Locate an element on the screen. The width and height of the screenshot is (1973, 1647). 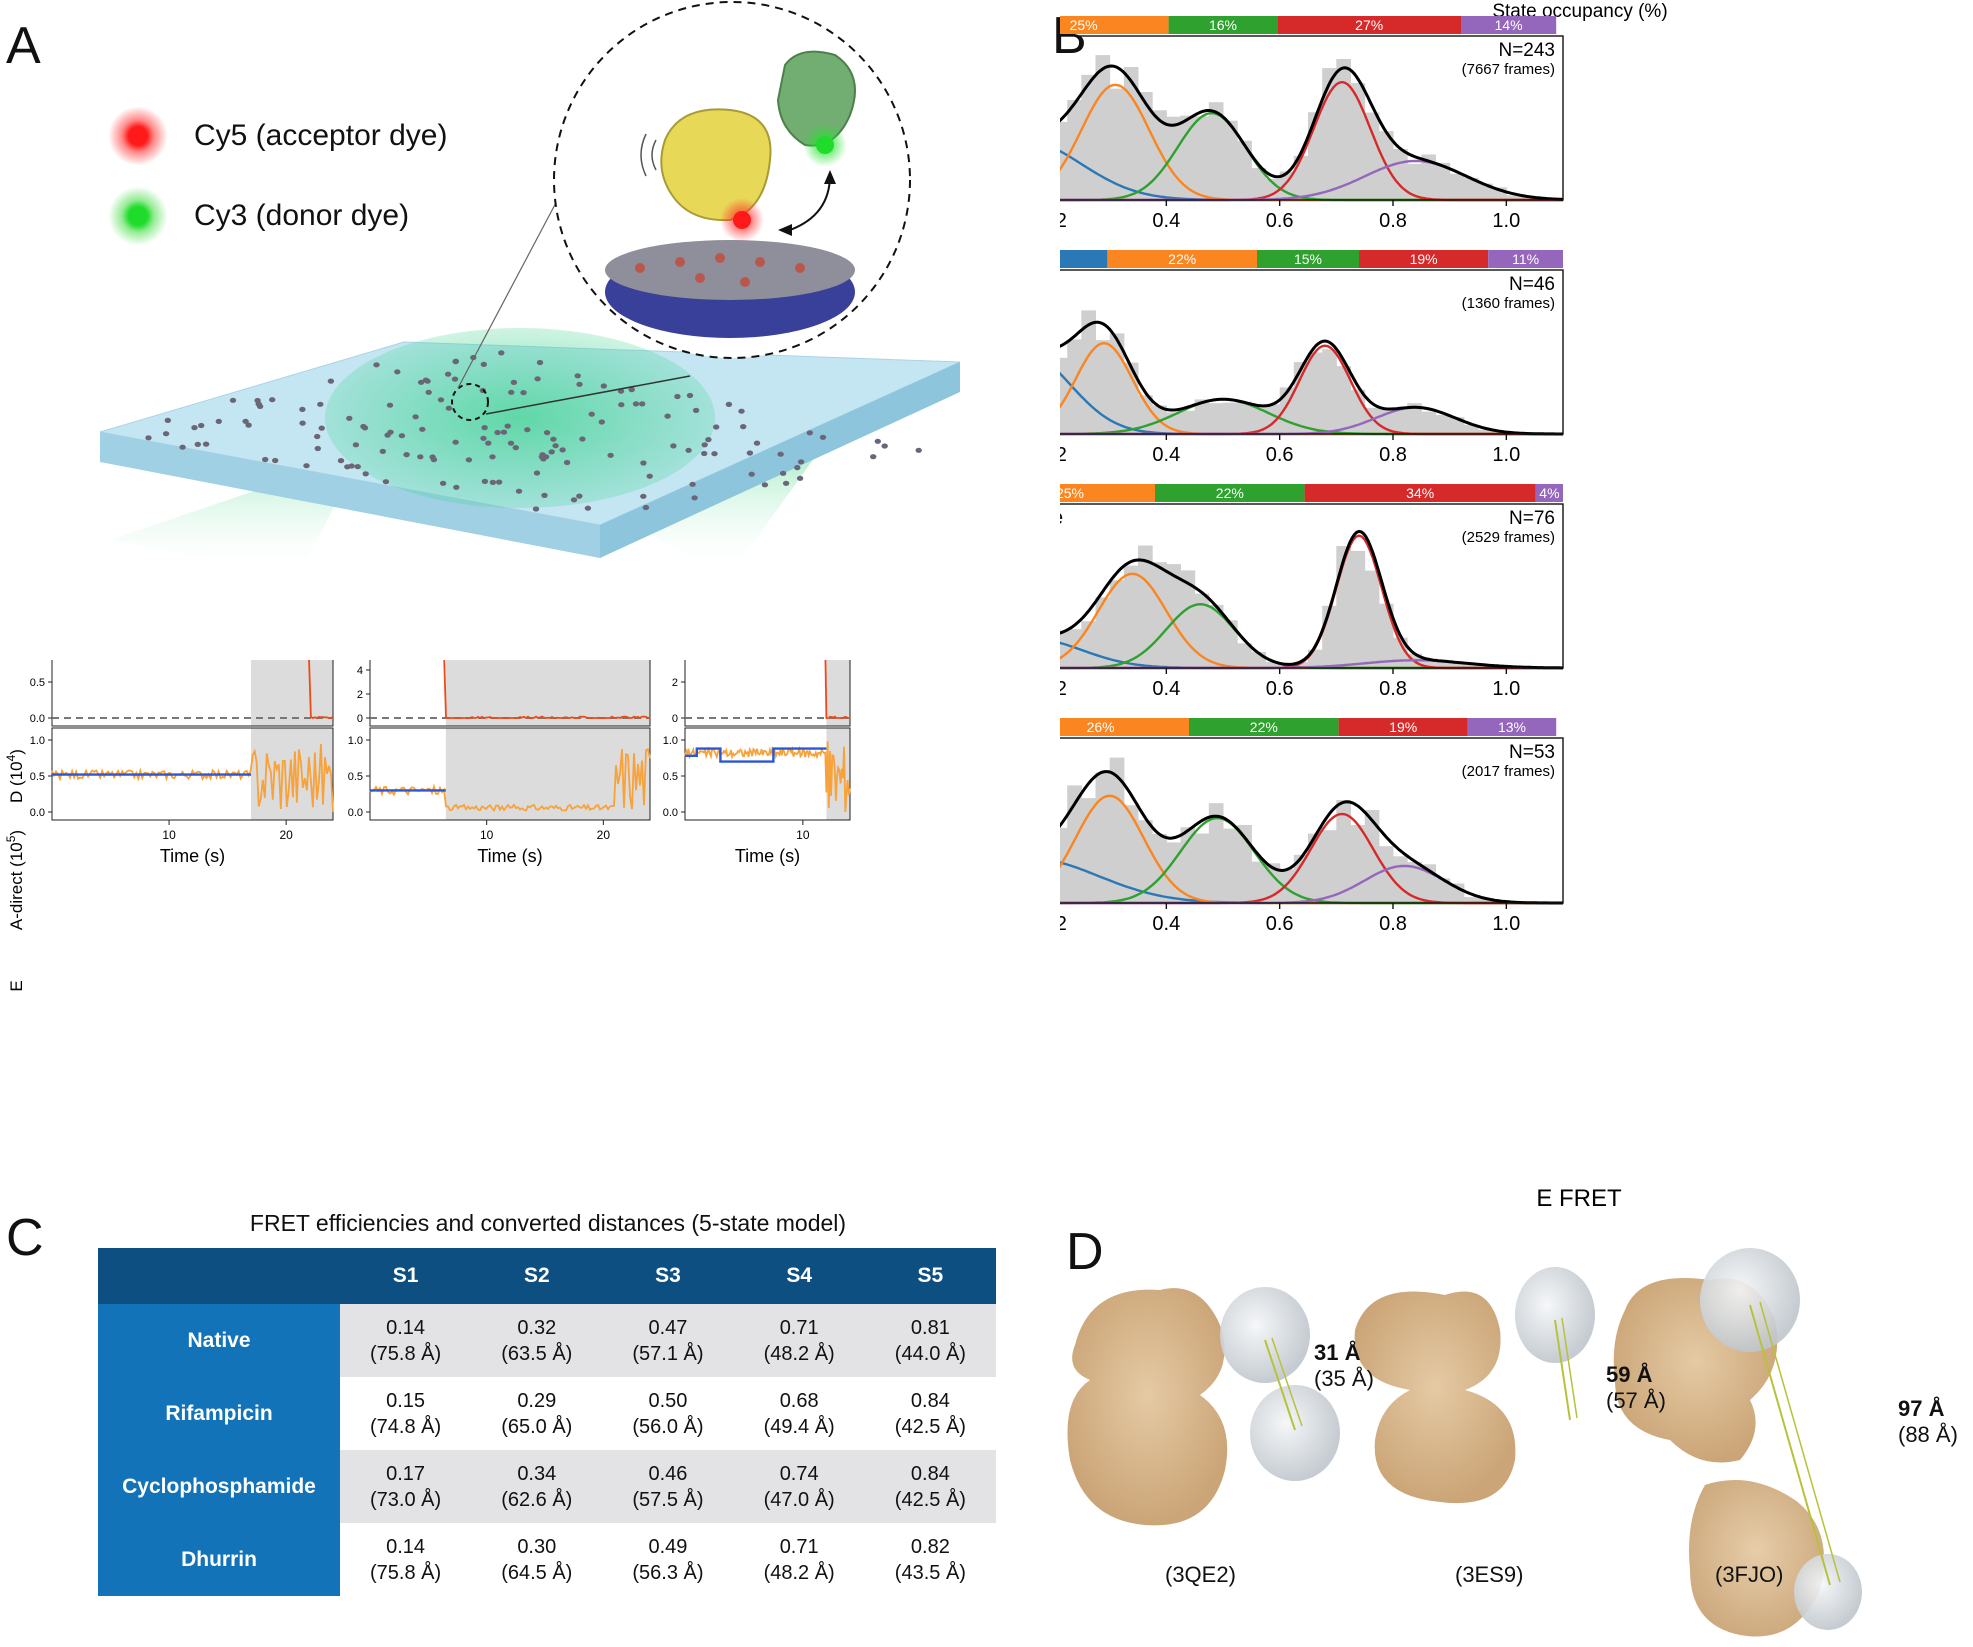
donor-dye-swatch is located at coordinates (138, 216).